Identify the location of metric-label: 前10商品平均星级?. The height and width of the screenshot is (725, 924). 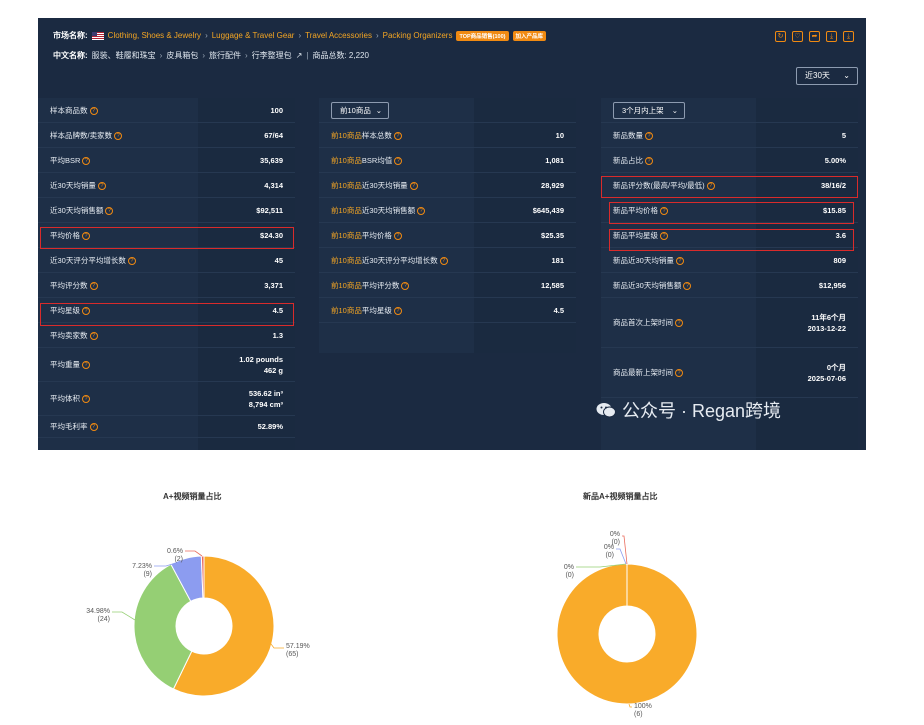
(366, 310).